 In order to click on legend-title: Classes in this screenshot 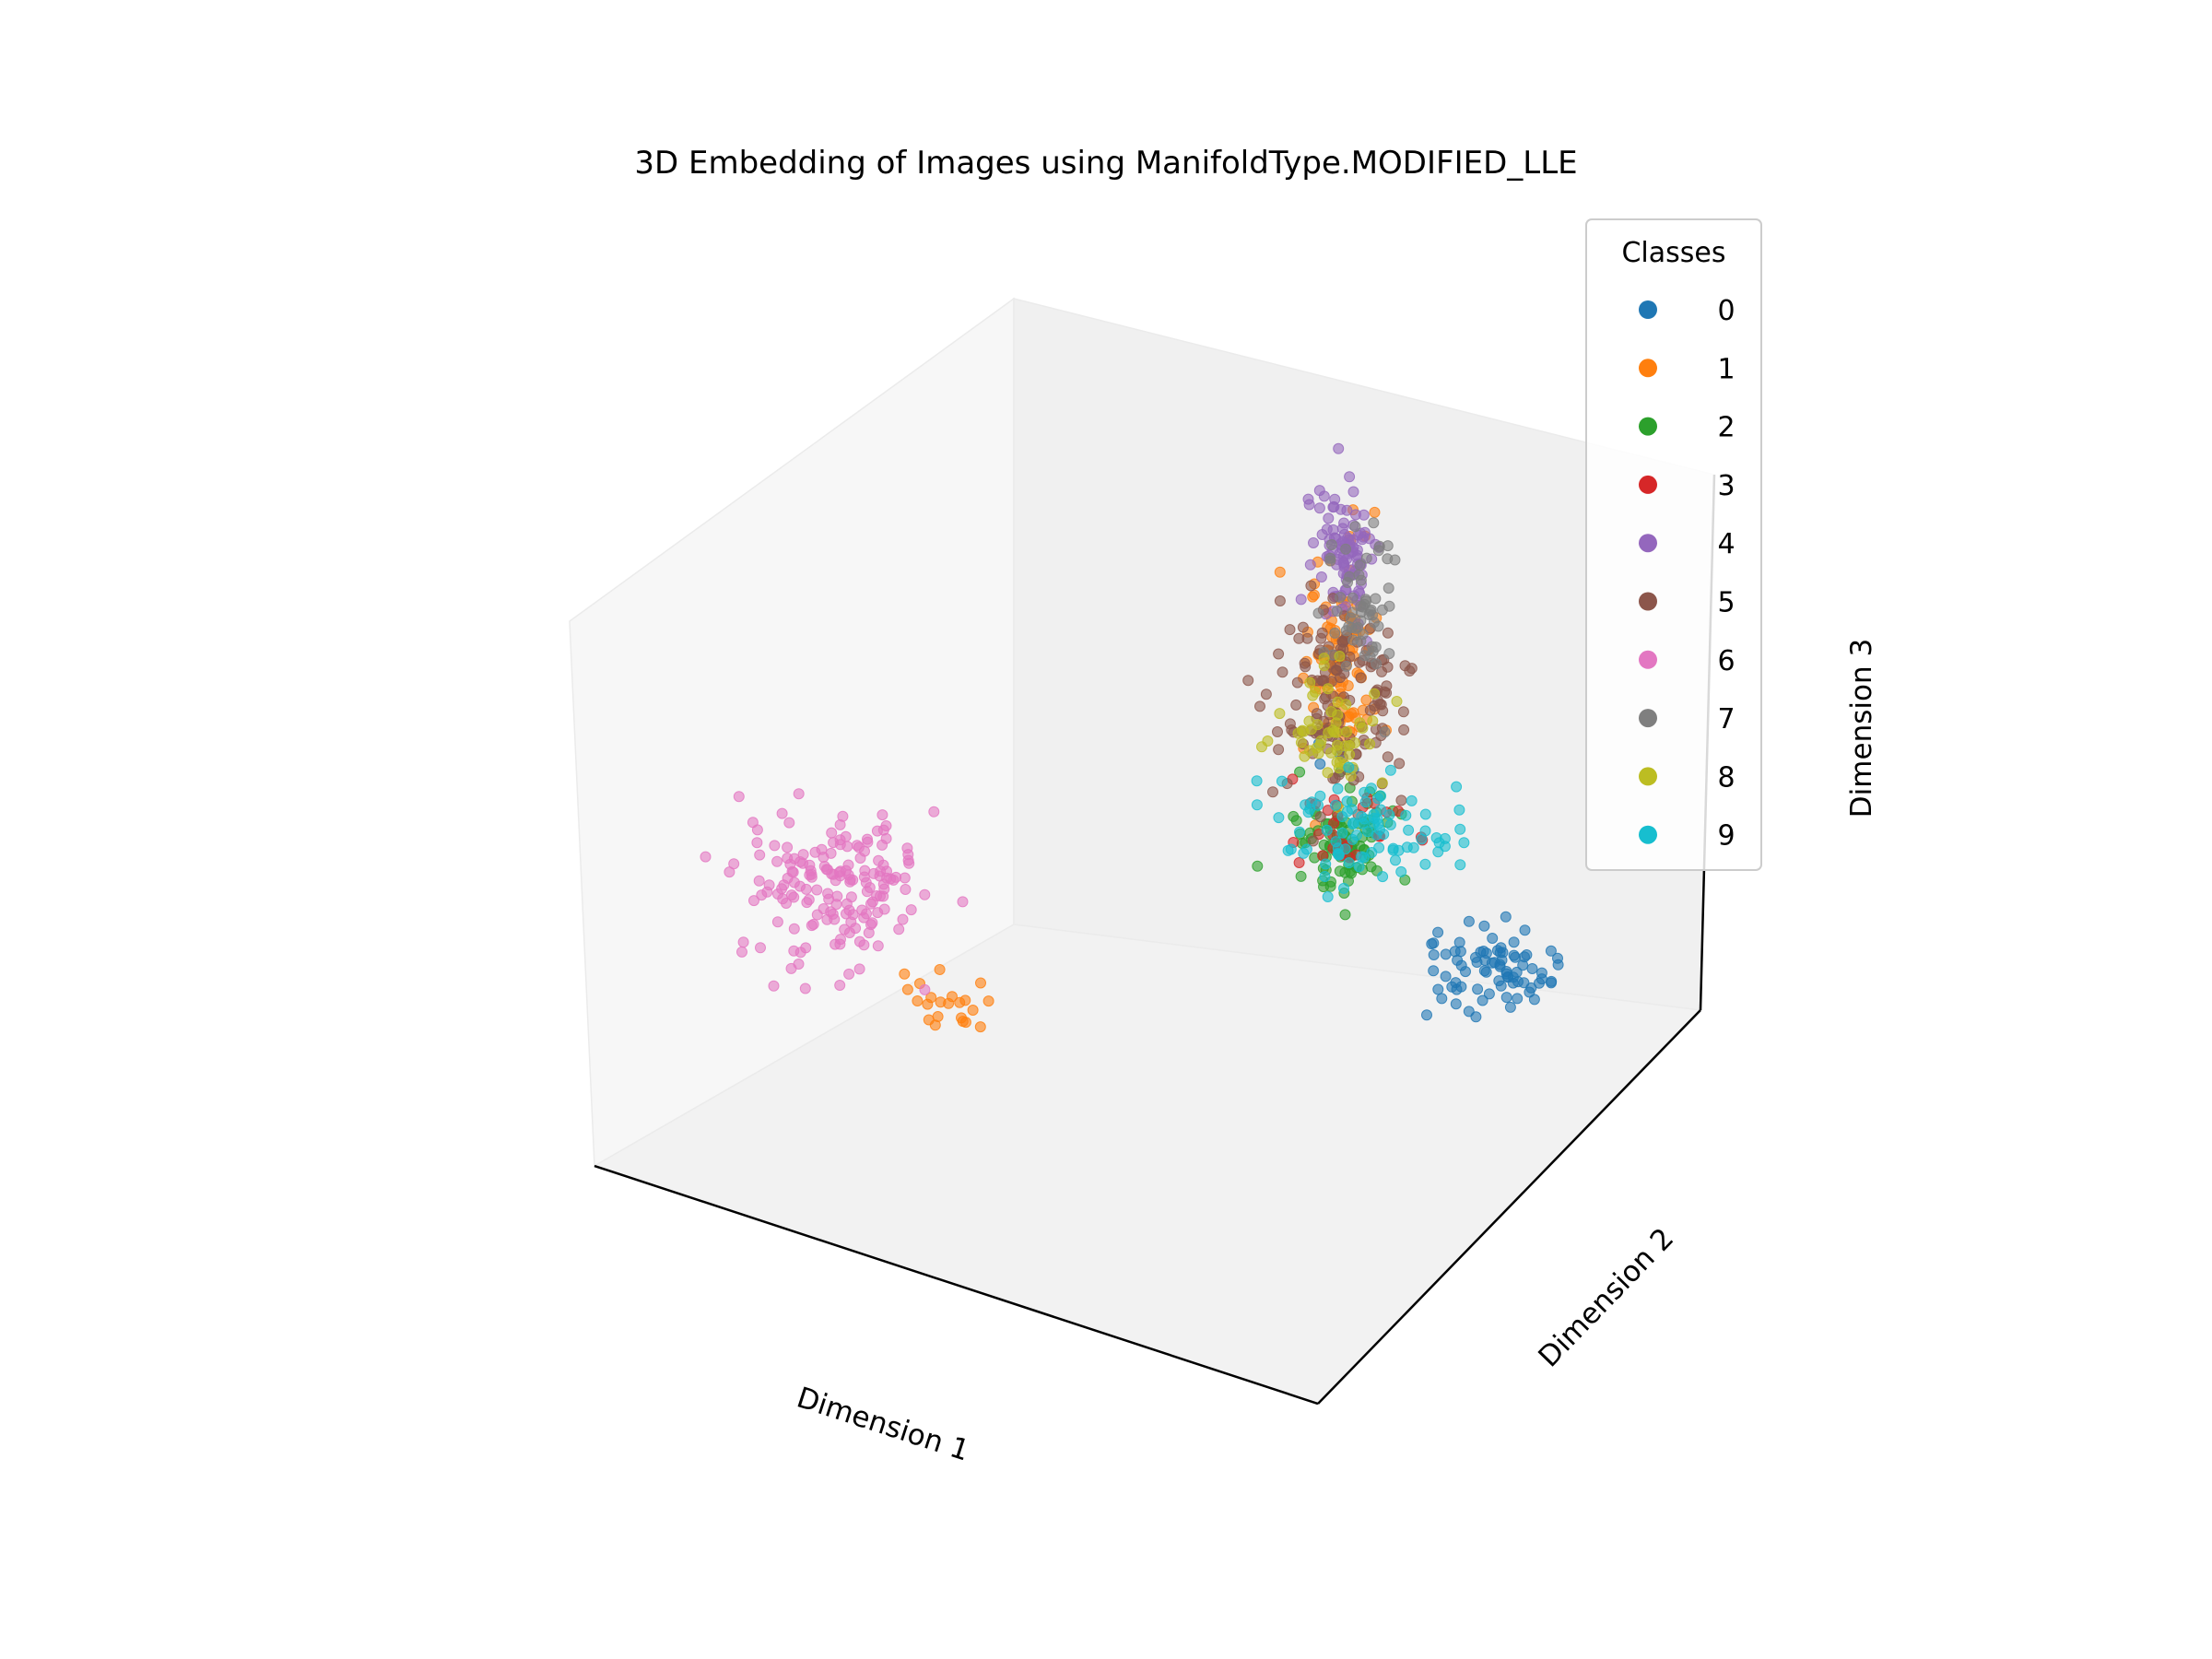, I will do `click(1673, 253)`.